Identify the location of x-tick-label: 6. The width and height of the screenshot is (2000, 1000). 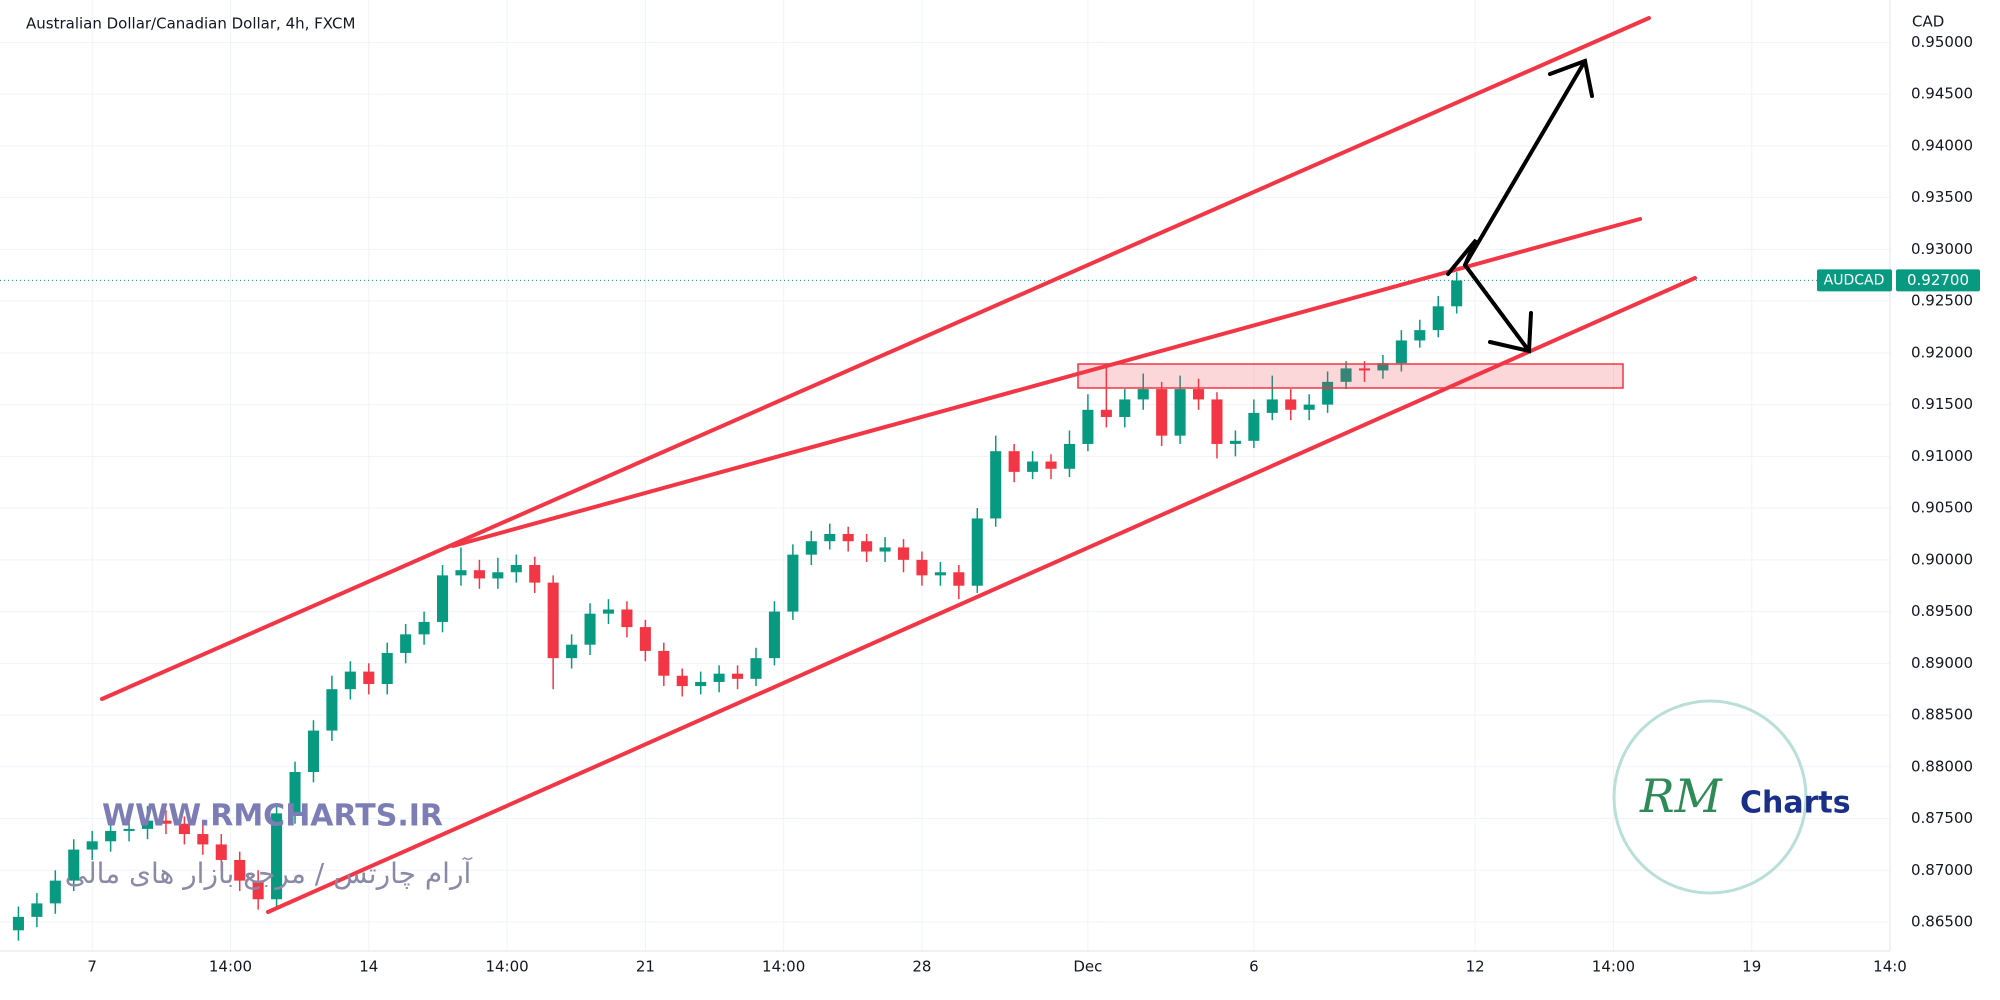
(1254, 967).